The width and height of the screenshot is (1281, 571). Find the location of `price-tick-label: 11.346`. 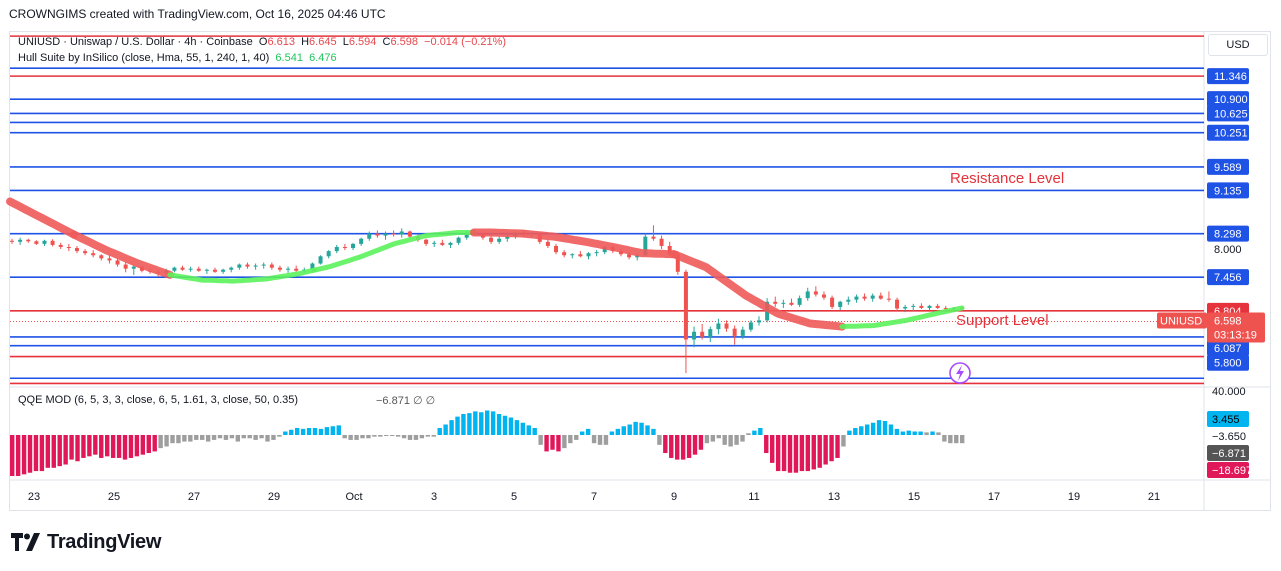

price-tick-label: 11.346 is located at coordinates (1230, 77).